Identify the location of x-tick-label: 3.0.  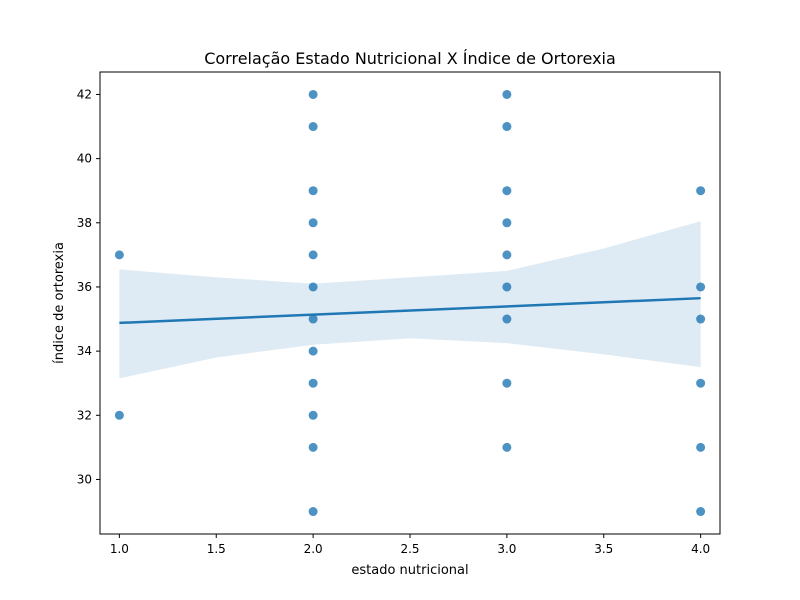
(506, 549).